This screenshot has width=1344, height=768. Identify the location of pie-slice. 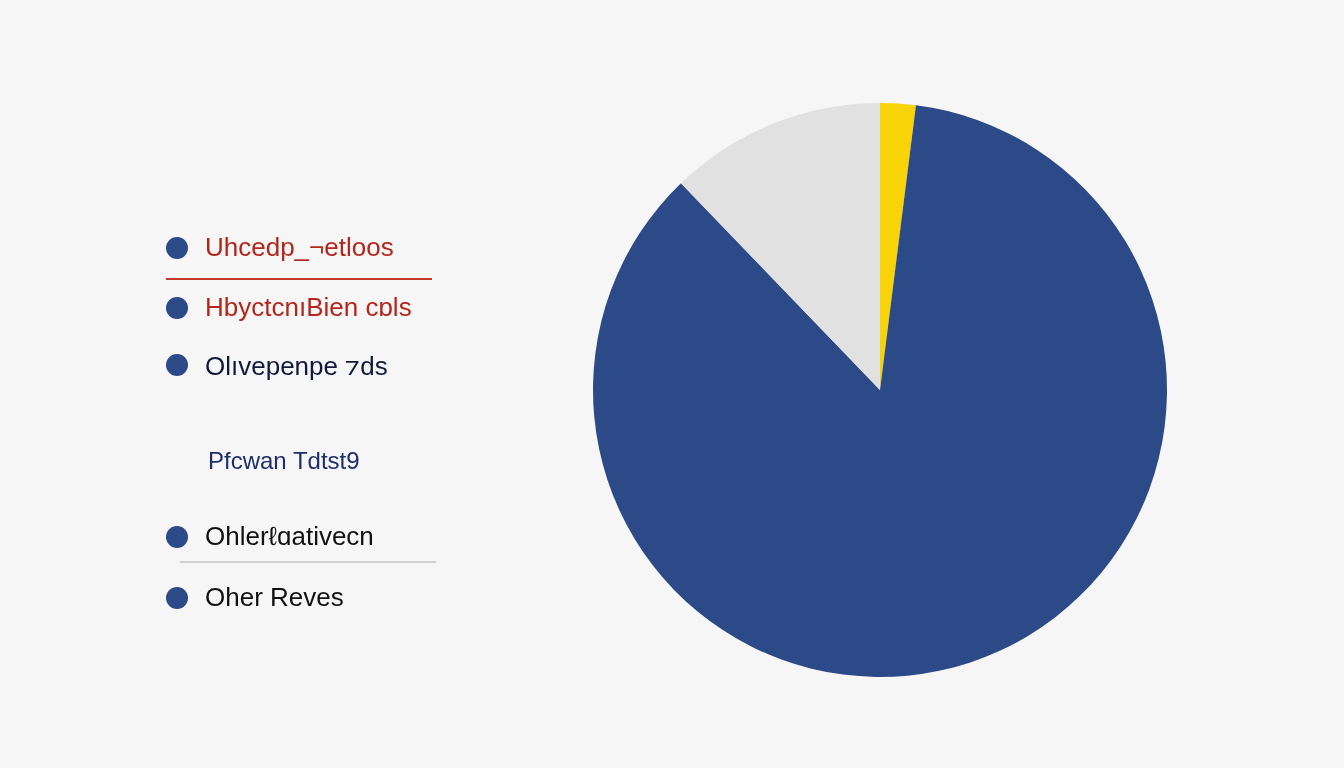
(780, 246).